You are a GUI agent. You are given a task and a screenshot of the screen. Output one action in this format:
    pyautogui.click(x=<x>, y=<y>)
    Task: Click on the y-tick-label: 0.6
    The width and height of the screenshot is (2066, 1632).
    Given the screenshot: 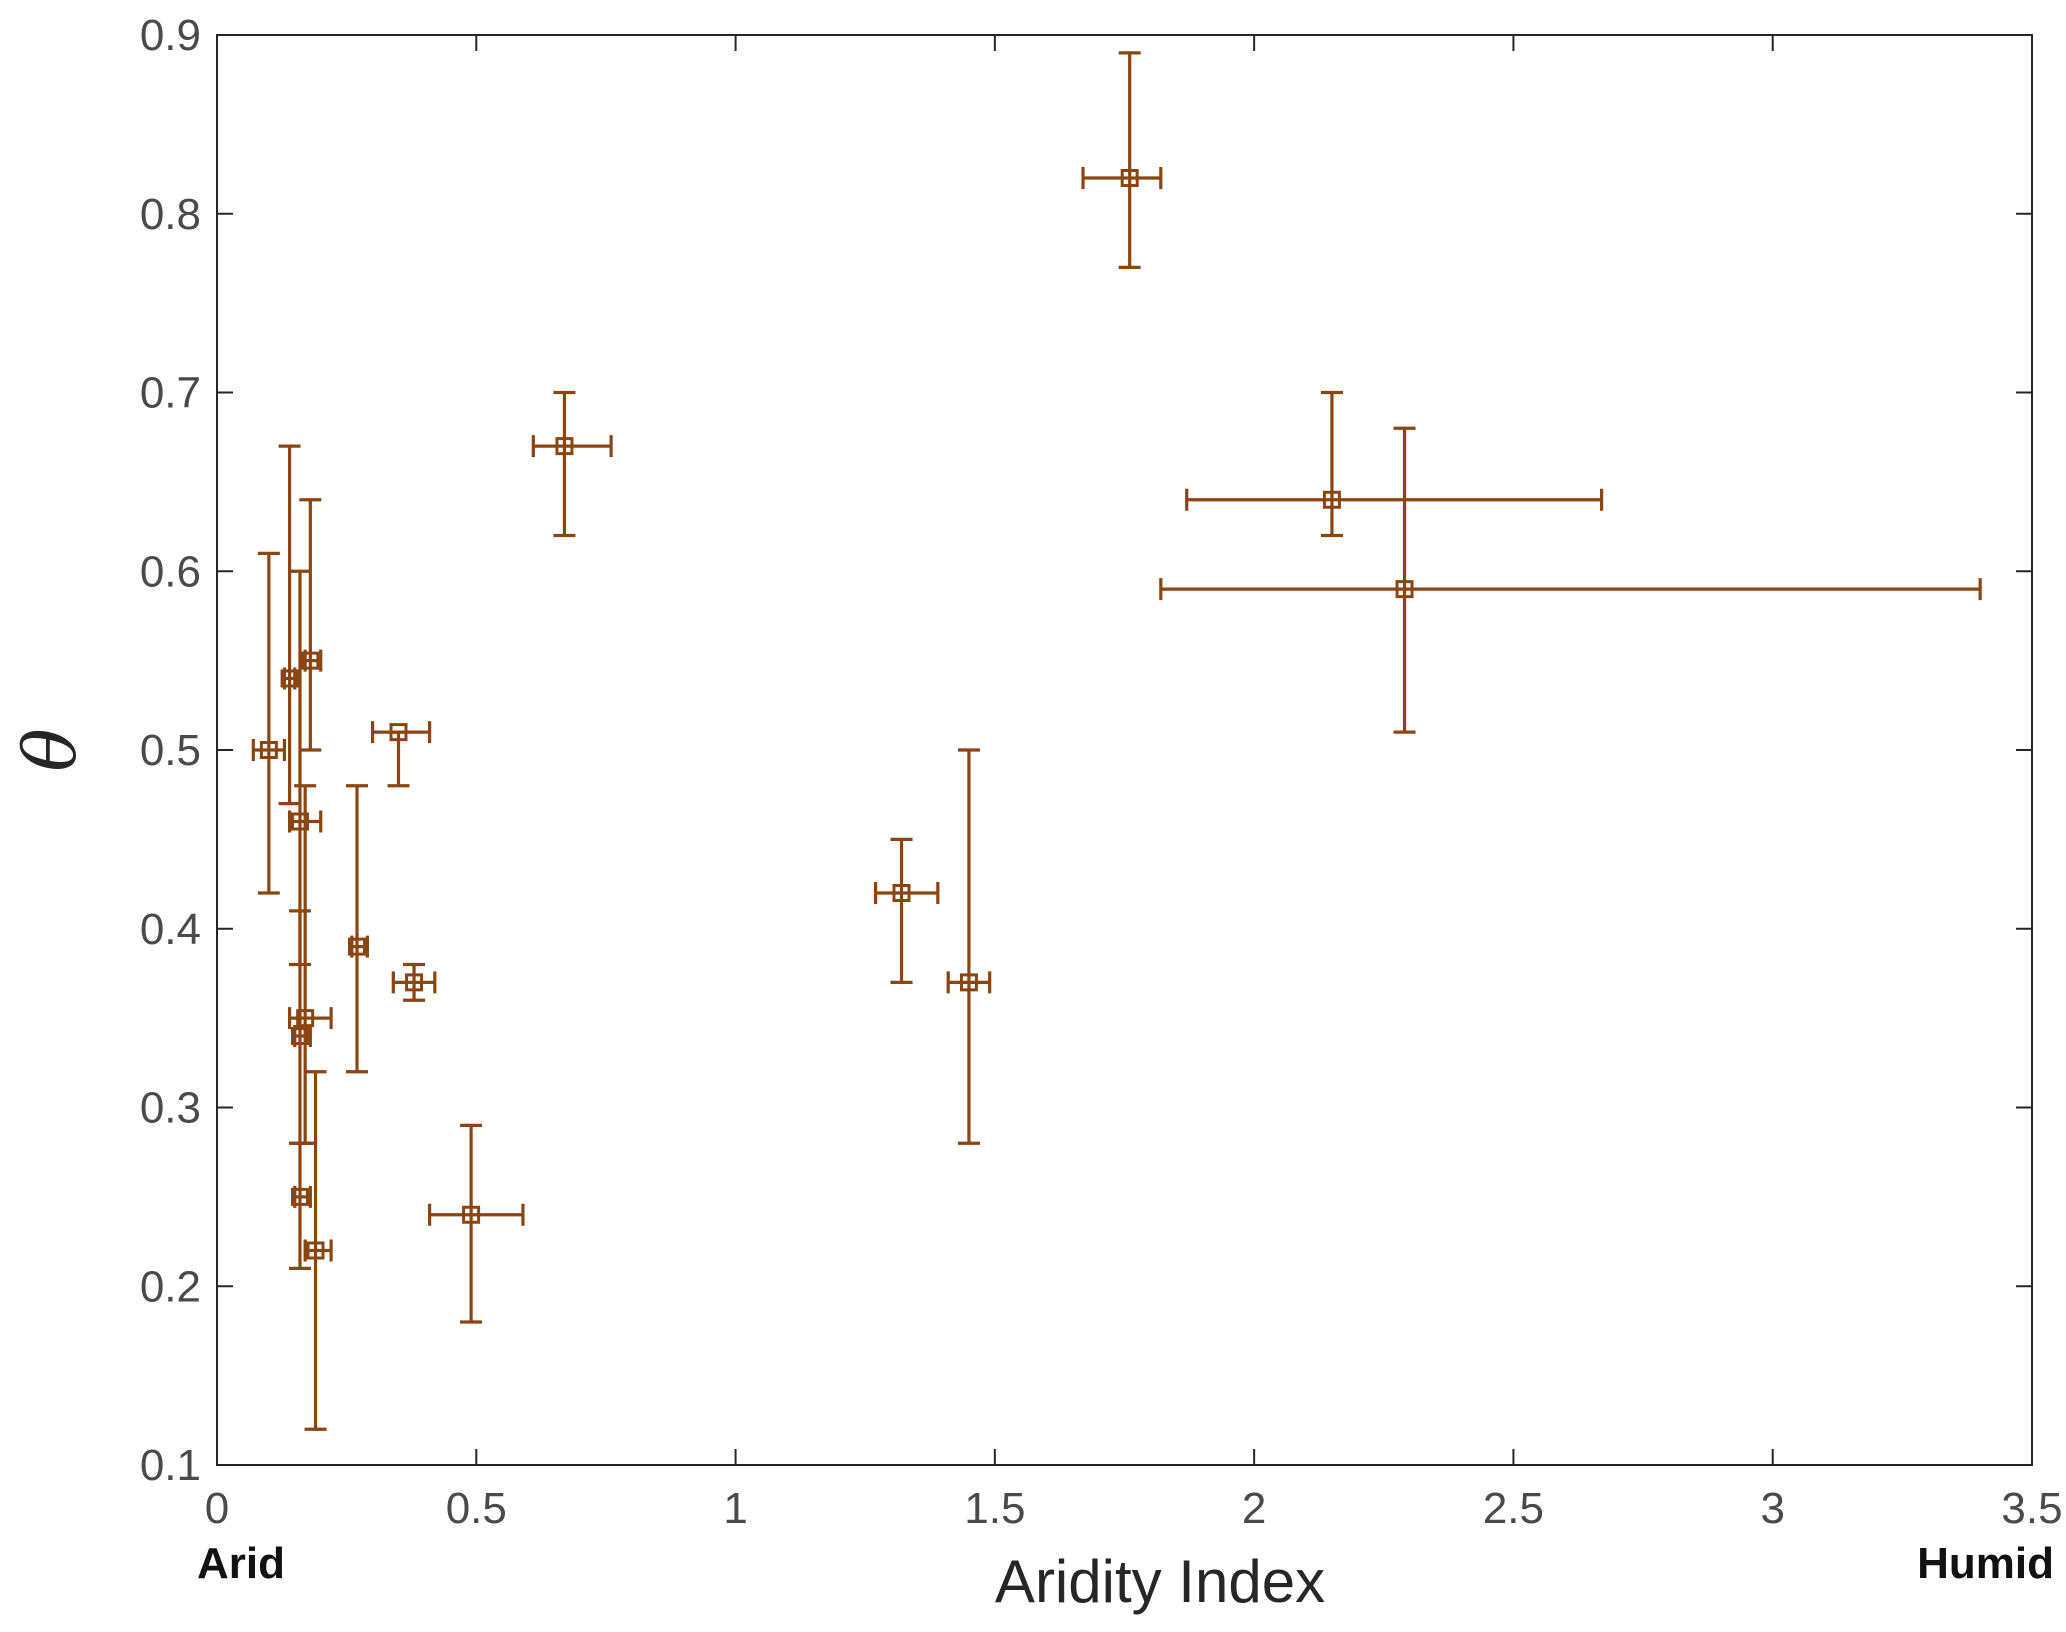 What is the action you would take?
    pyautogui.click(x=170, y=571)
    